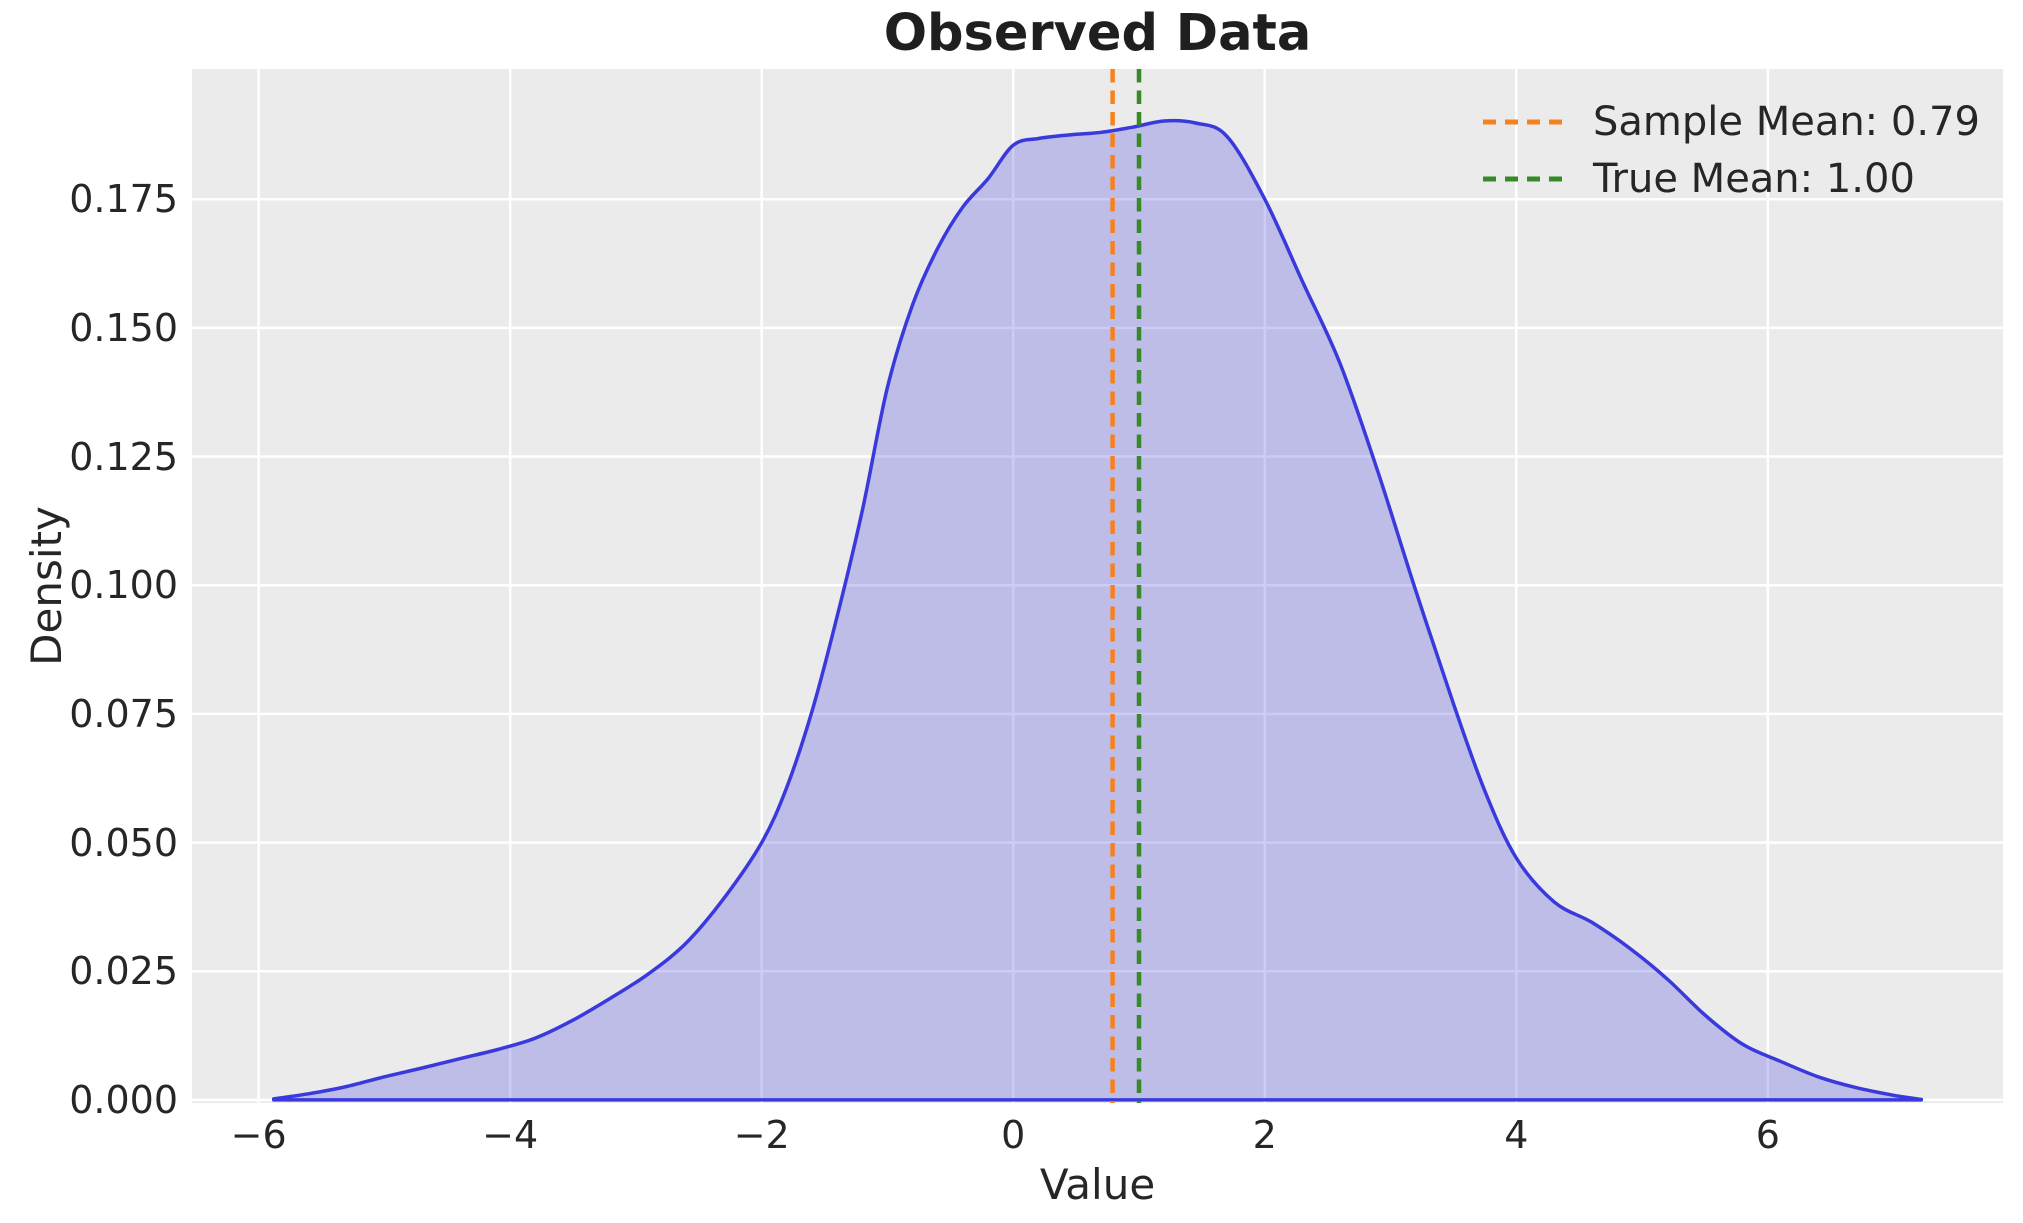 The height and width of the screenshot is (1223, 2023). I want to click on y-tick-label: 0.050, so click(123, 842).